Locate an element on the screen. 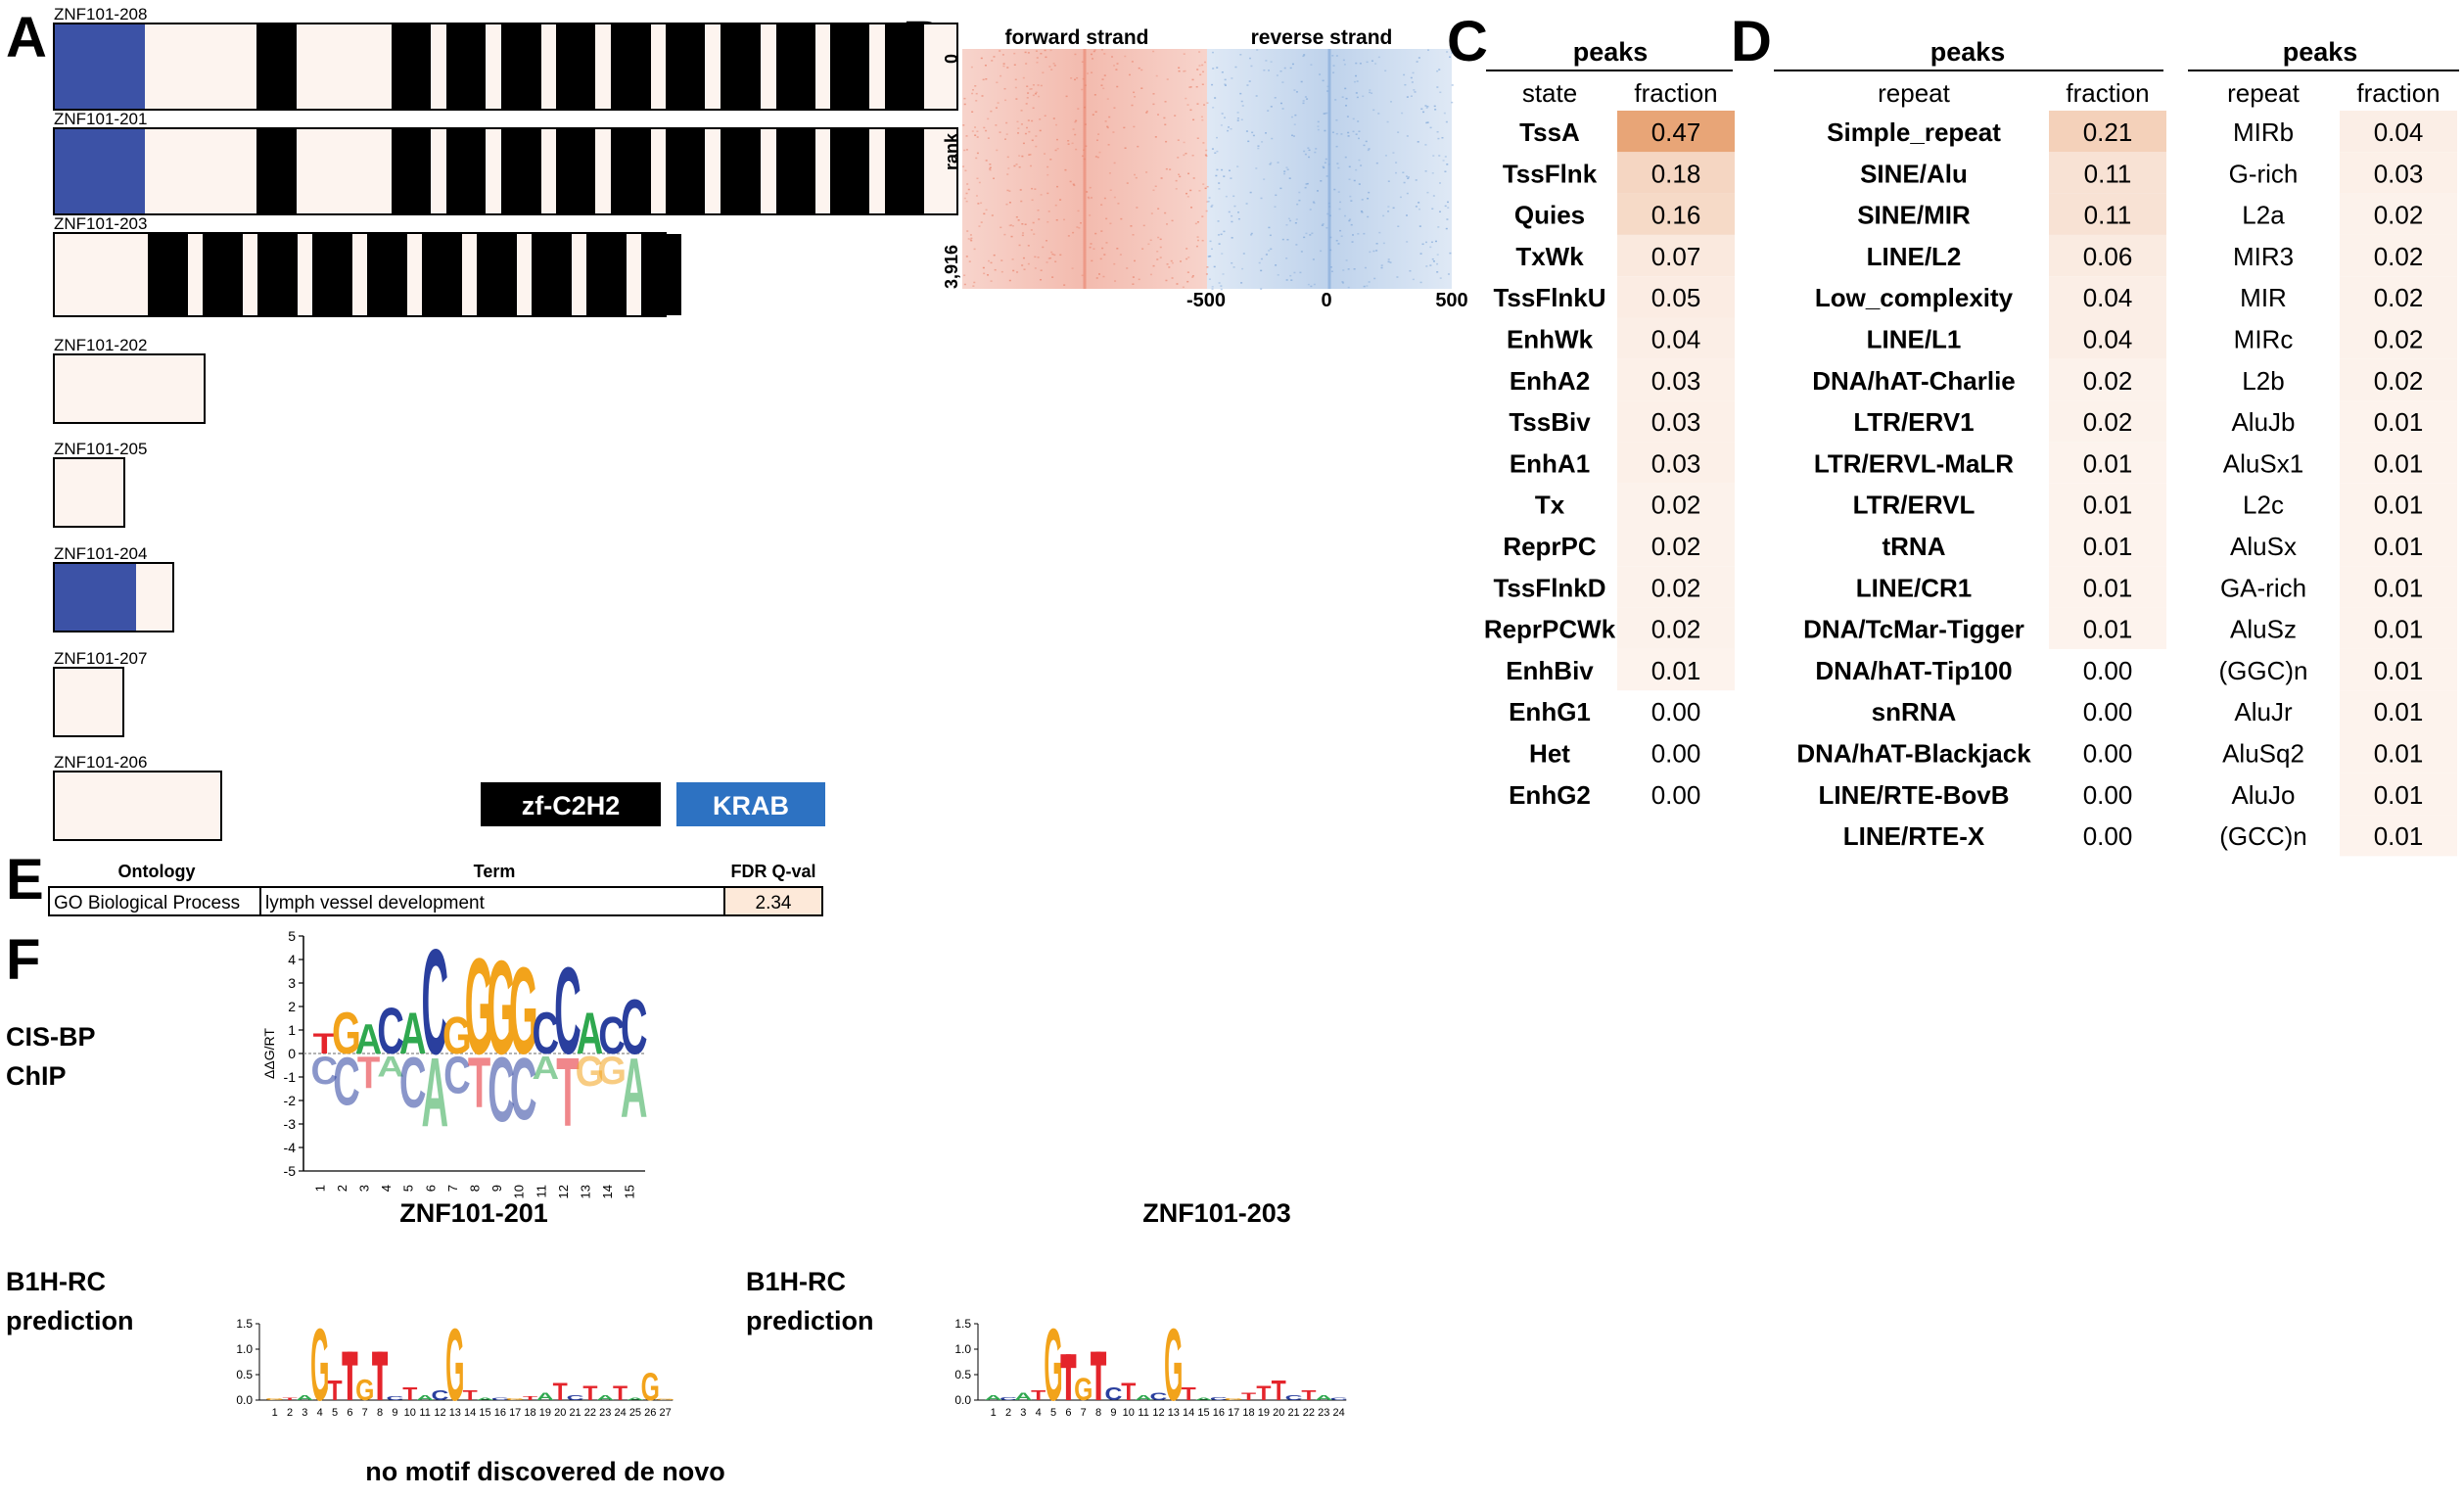  logo-letter: G is located at coordinates (590, 1072).